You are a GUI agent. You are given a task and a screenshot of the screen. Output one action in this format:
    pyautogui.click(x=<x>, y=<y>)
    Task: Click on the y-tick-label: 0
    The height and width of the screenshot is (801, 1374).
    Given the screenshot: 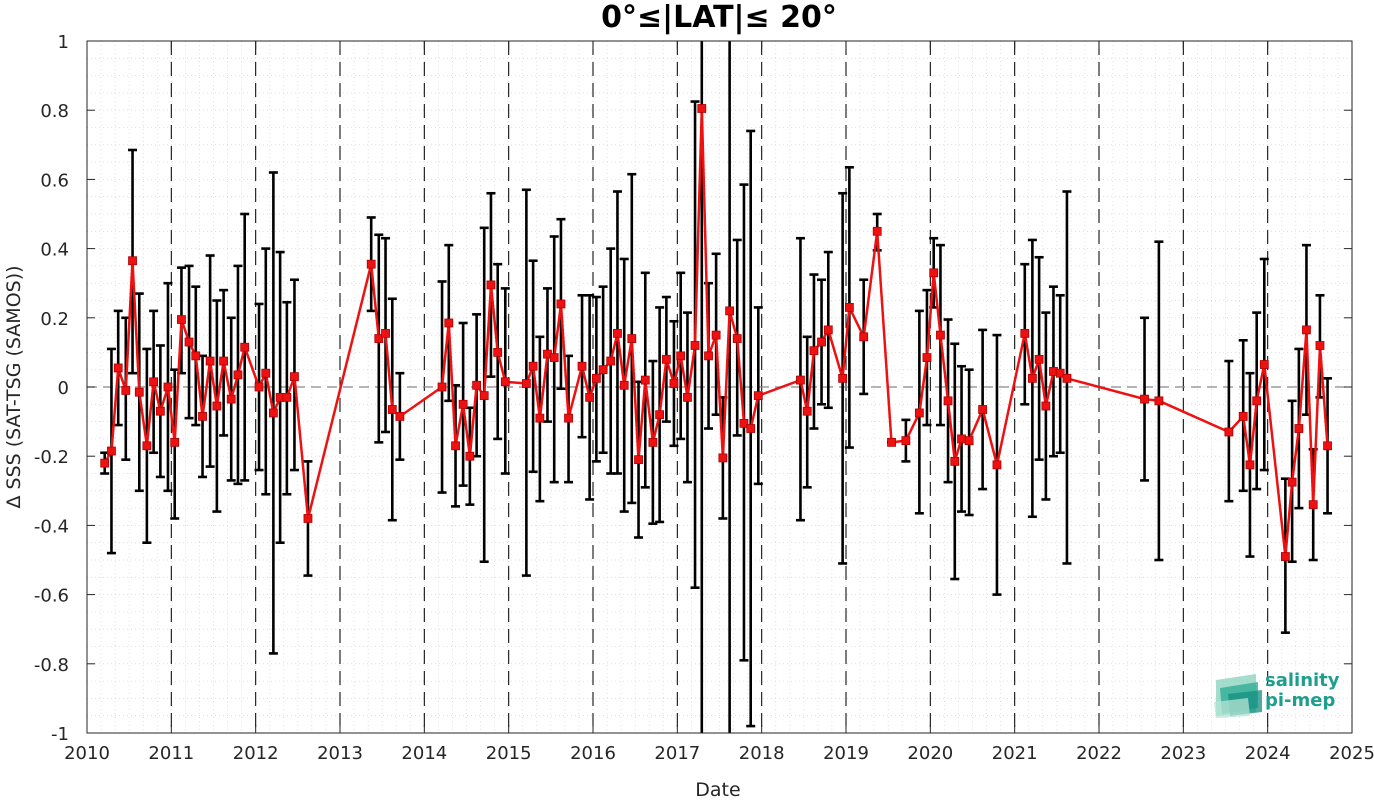 What is the action you would take?
    pyautogui.click(x=63, y=388)
    